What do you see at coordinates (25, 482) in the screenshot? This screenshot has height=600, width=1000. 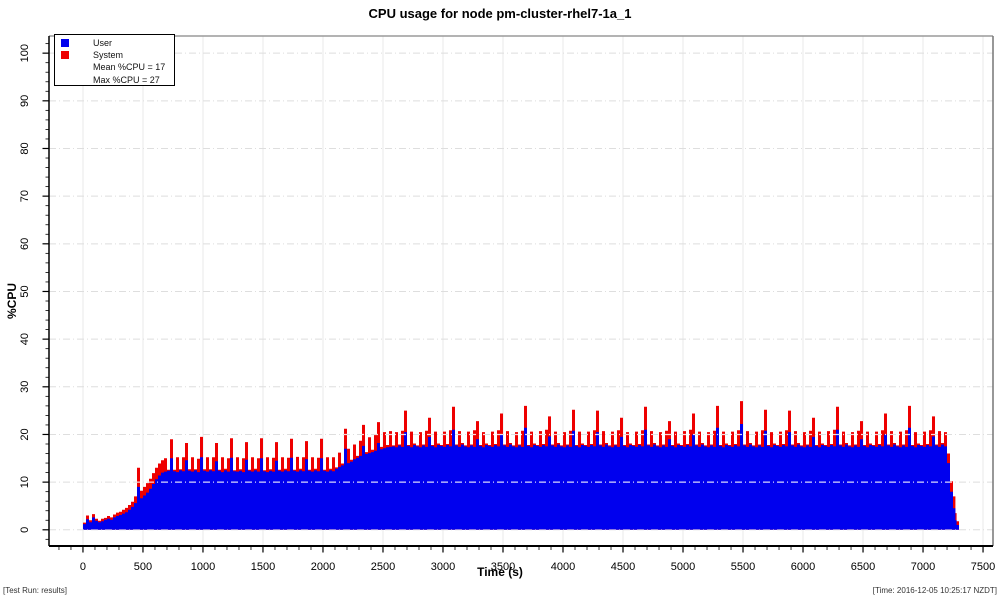 I see `y-tick-label: 10` at bounding box center [25, 482].